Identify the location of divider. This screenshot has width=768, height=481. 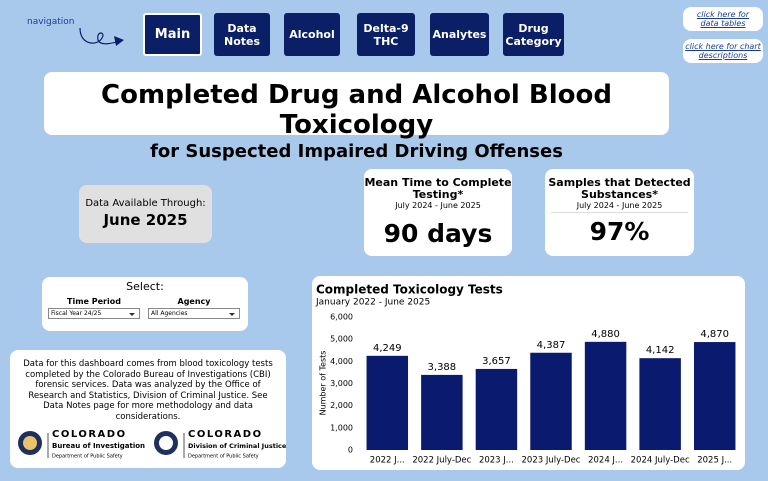
(619, 212).